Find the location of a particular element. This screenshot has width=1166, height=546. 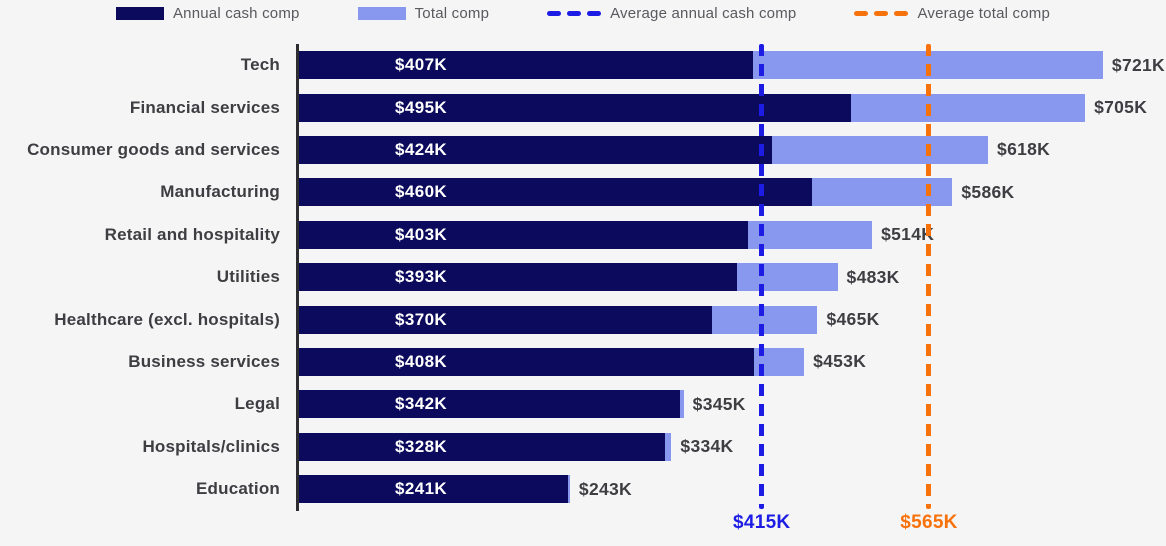

legend-item-annual-cash-comp: Annual cash comp is located at coordinates (207, 13).